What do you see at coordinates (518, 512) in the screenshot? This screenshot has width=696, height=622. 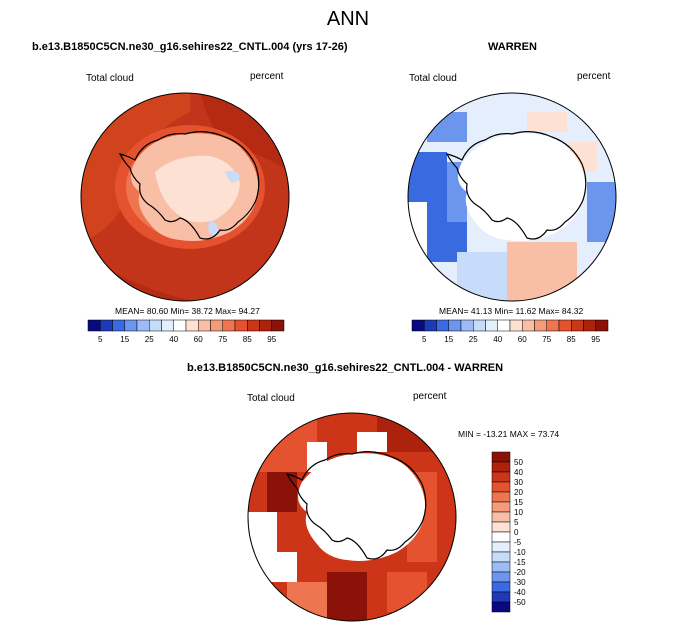 I see `panel3-colorbar-tick-label: 10` at bounding box center [518, 512].